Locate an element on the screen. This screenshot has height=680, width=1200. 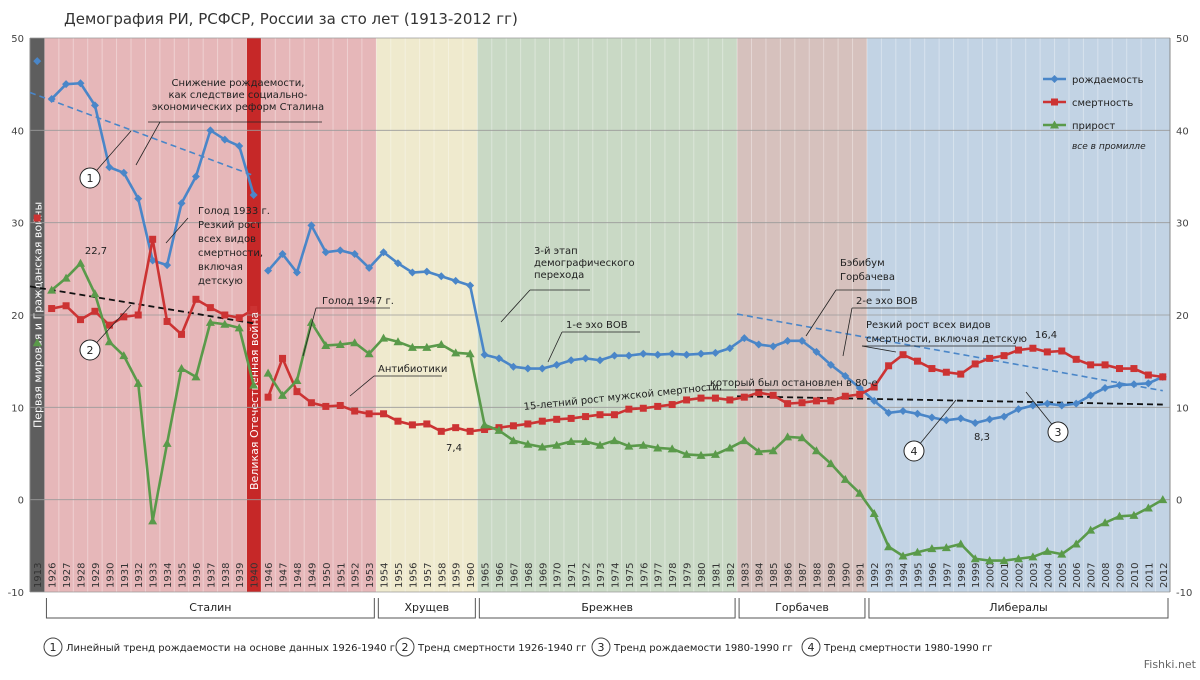
footnote-text: Тренд смертности 1980-1990 гг is located at coordinates (907, 648).